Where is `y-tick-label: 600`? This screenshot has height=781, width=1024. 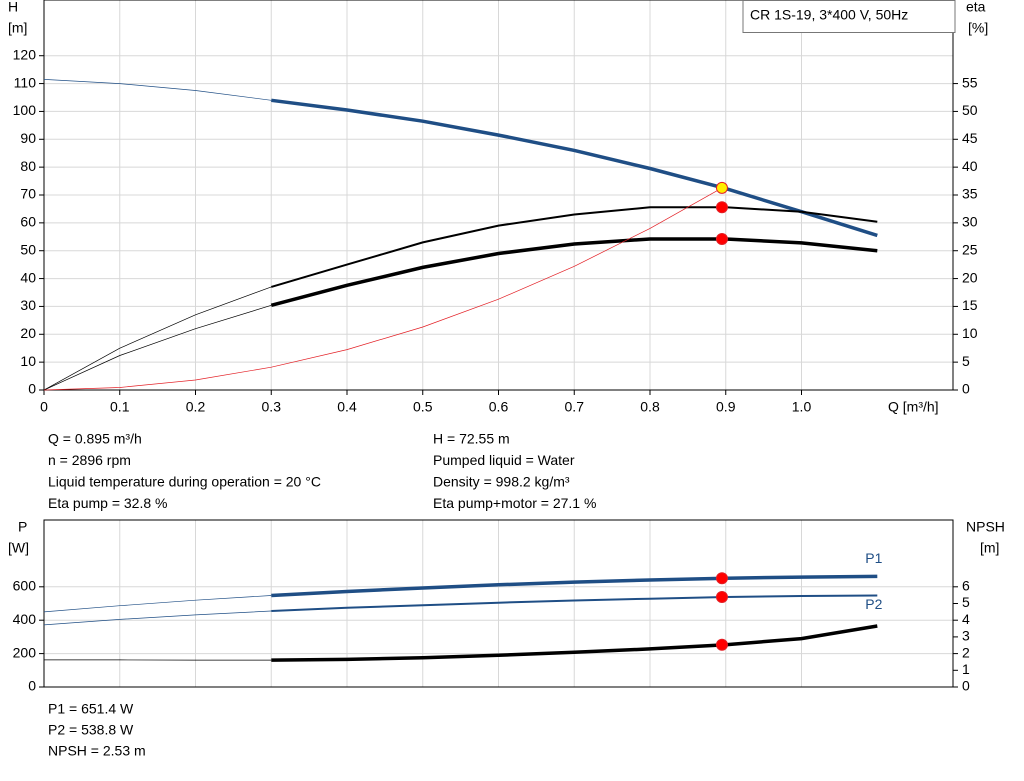
y-tick-label: 600 is located at coordinates (25, 586).